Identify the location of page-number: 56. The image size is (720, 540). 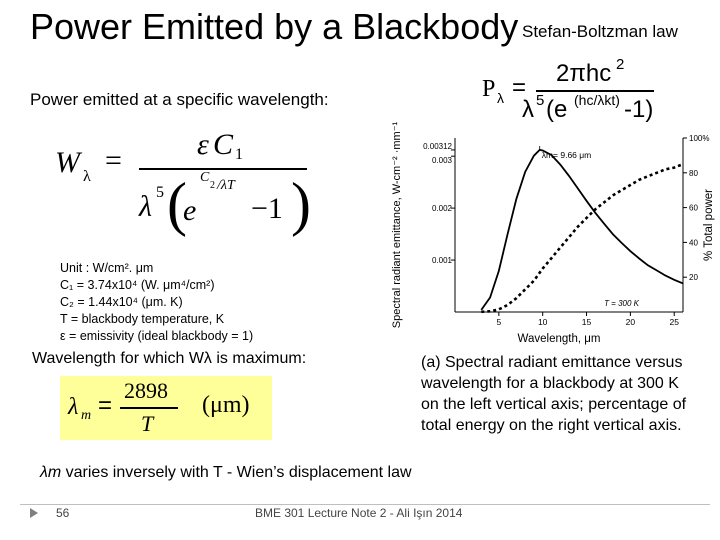
(63, 513).